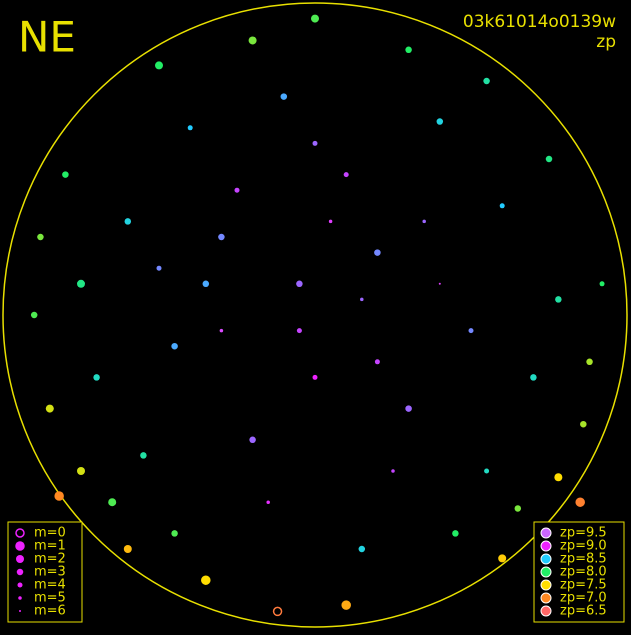  What do you see at coordinates (606, 42) in the screenshot?
I see `mode-label: zp` at bounding box center [606, 42].